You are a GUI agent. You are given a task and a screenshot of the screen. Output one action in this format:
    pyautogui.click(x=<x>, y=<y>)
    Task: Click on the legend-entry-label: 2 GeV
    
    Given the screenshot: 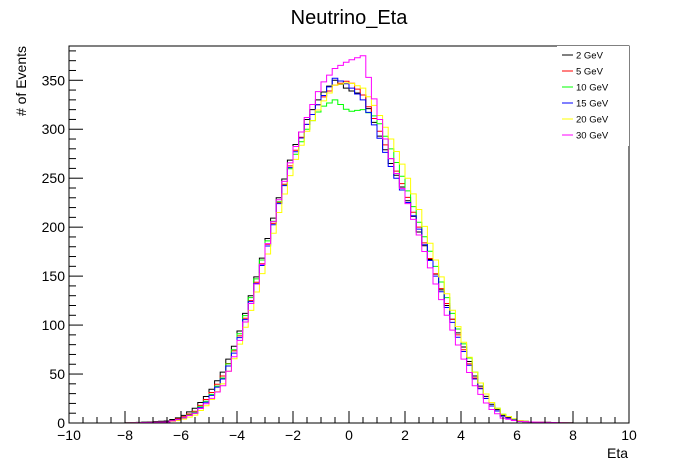 What is the action you would take?
    pyautogui.click(x=590, y=56)
    